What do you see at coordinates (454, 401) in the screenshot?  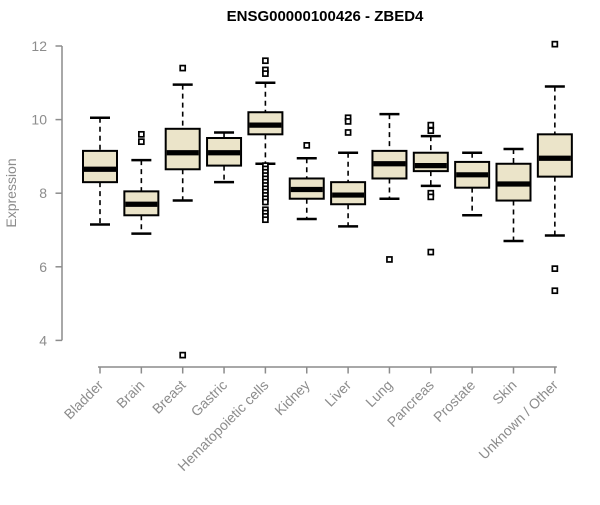 I see `x-tick-label-prostate: Prostate` at bounding box center [454, 401].